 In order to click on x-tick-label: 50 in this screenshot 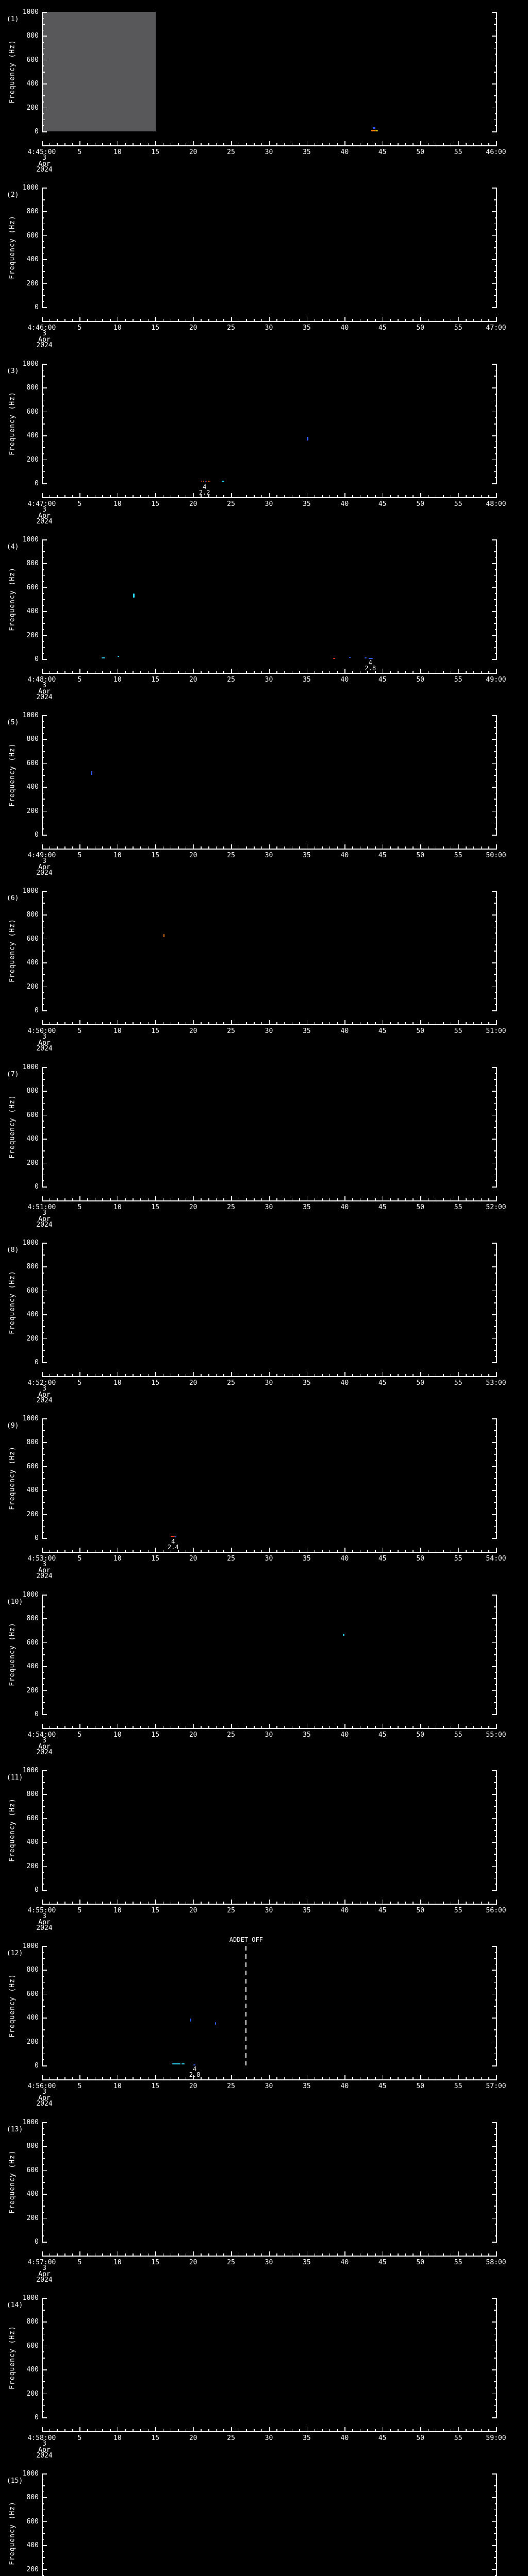, I will do `click(420, 1383)`.